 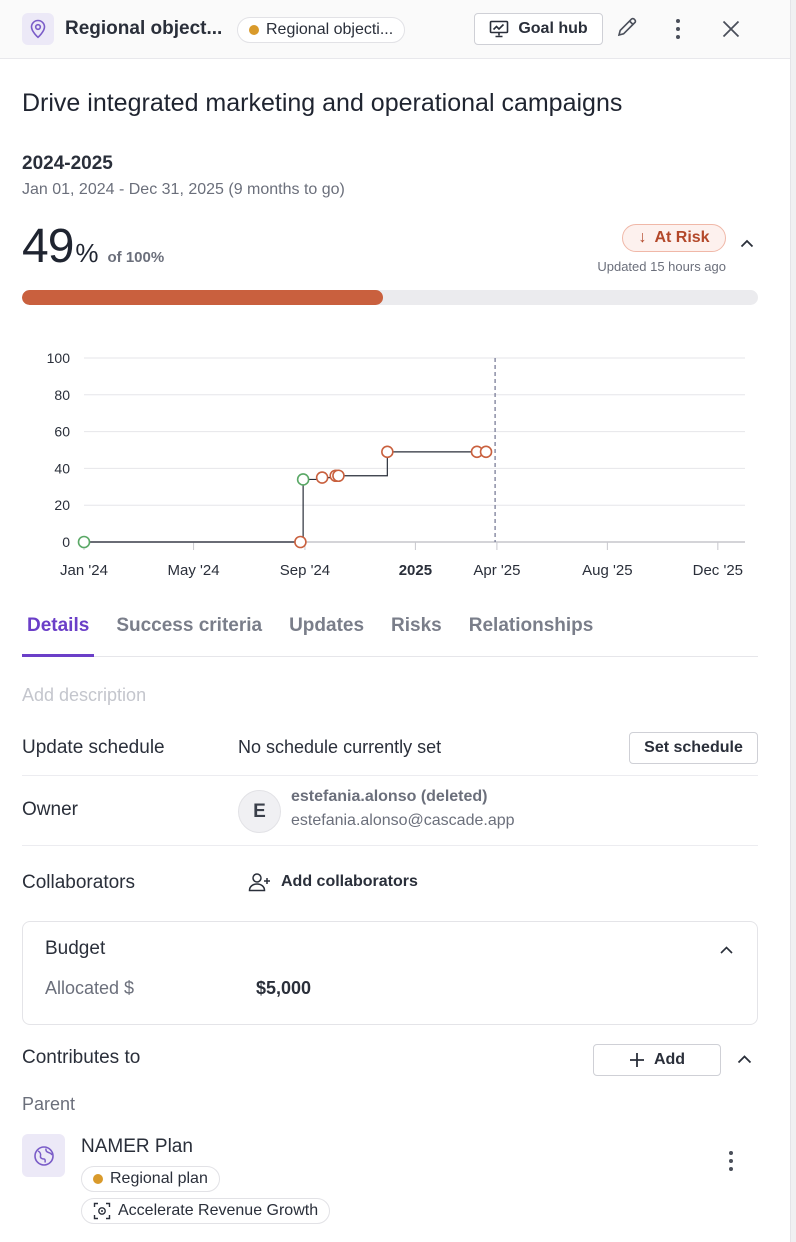 What do you see at coordinates (87, 253) in the screenshot?
I see `progress-unit: %` at bounding box center [87, 253].